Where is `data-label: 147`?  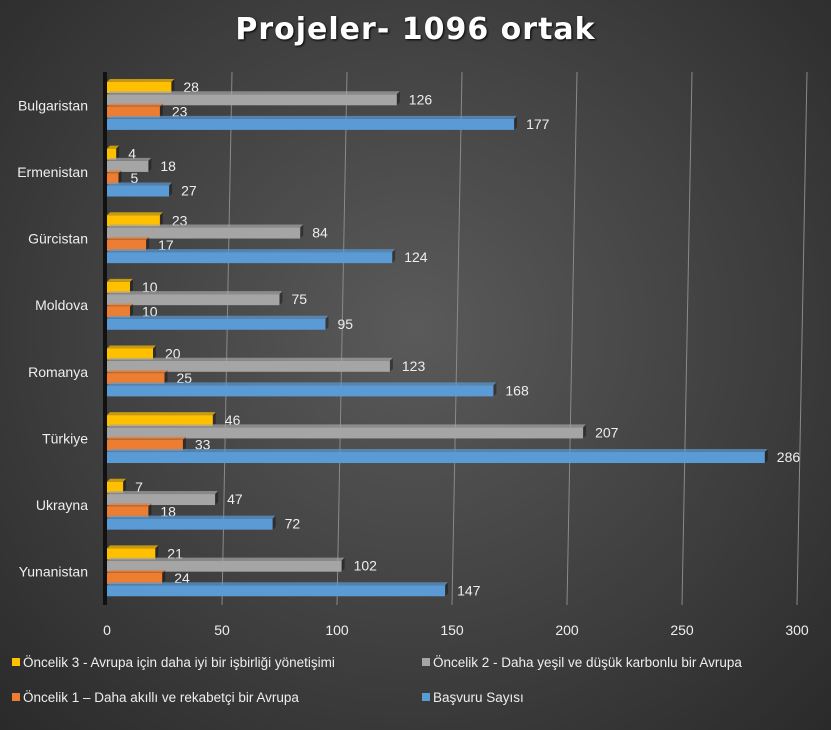
data-label: 147 is located at coordinates (469, 590).